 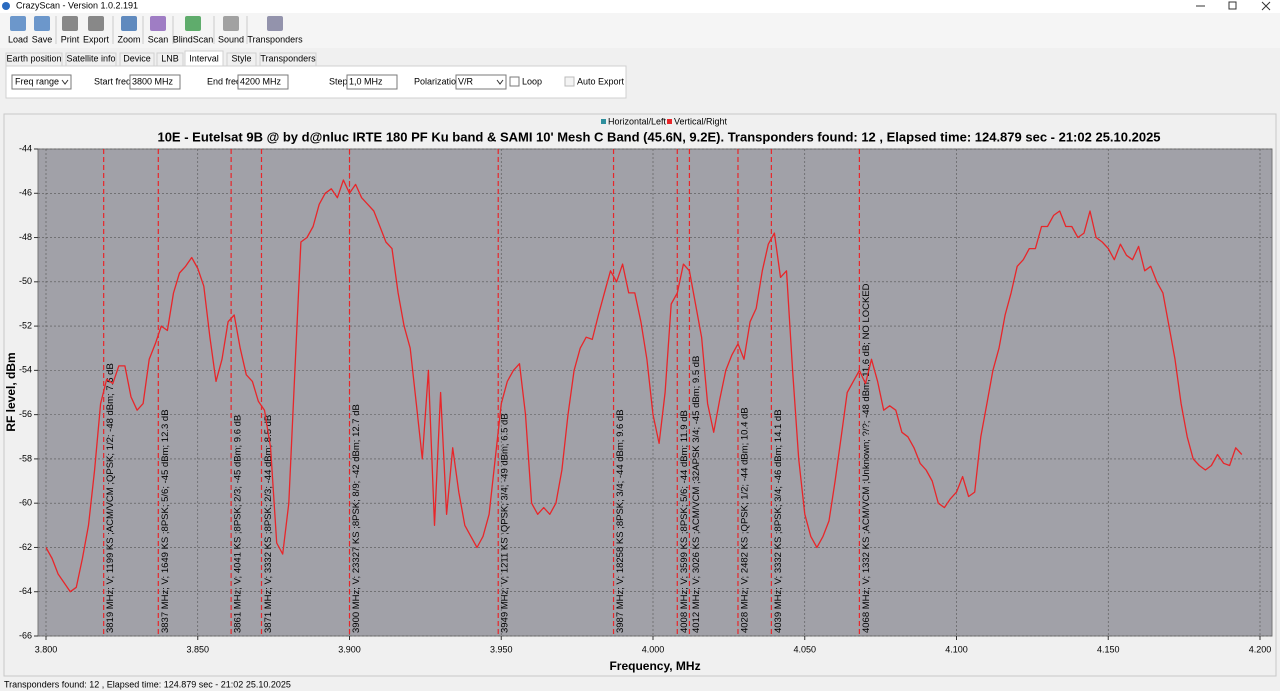 I want to click on y-tick-label: -52, so click(x=25, y=325).